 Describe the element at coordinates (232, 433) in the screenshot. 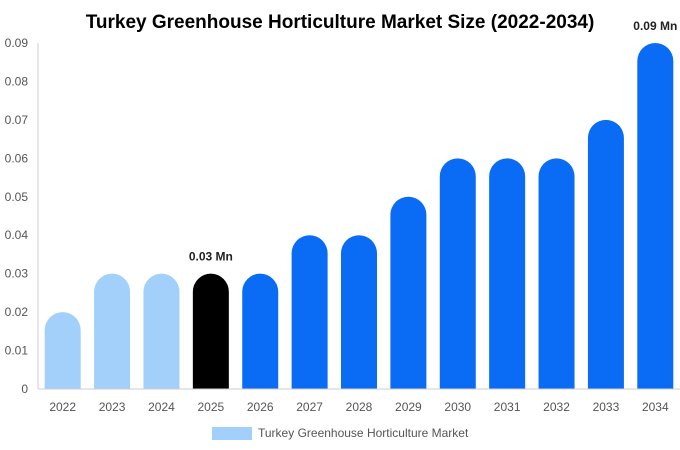

I see `legend-swatch` at that location.